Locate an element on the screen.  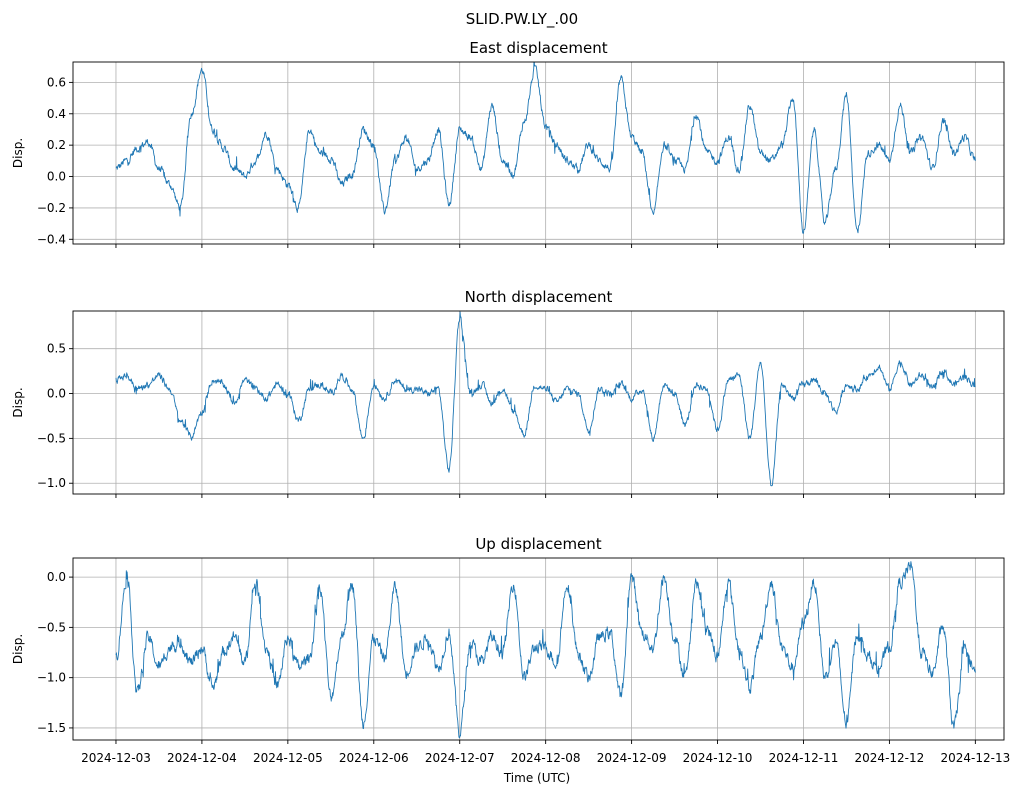
x-tick-label: 2024-12-05 is located at coordinates (288, 758).